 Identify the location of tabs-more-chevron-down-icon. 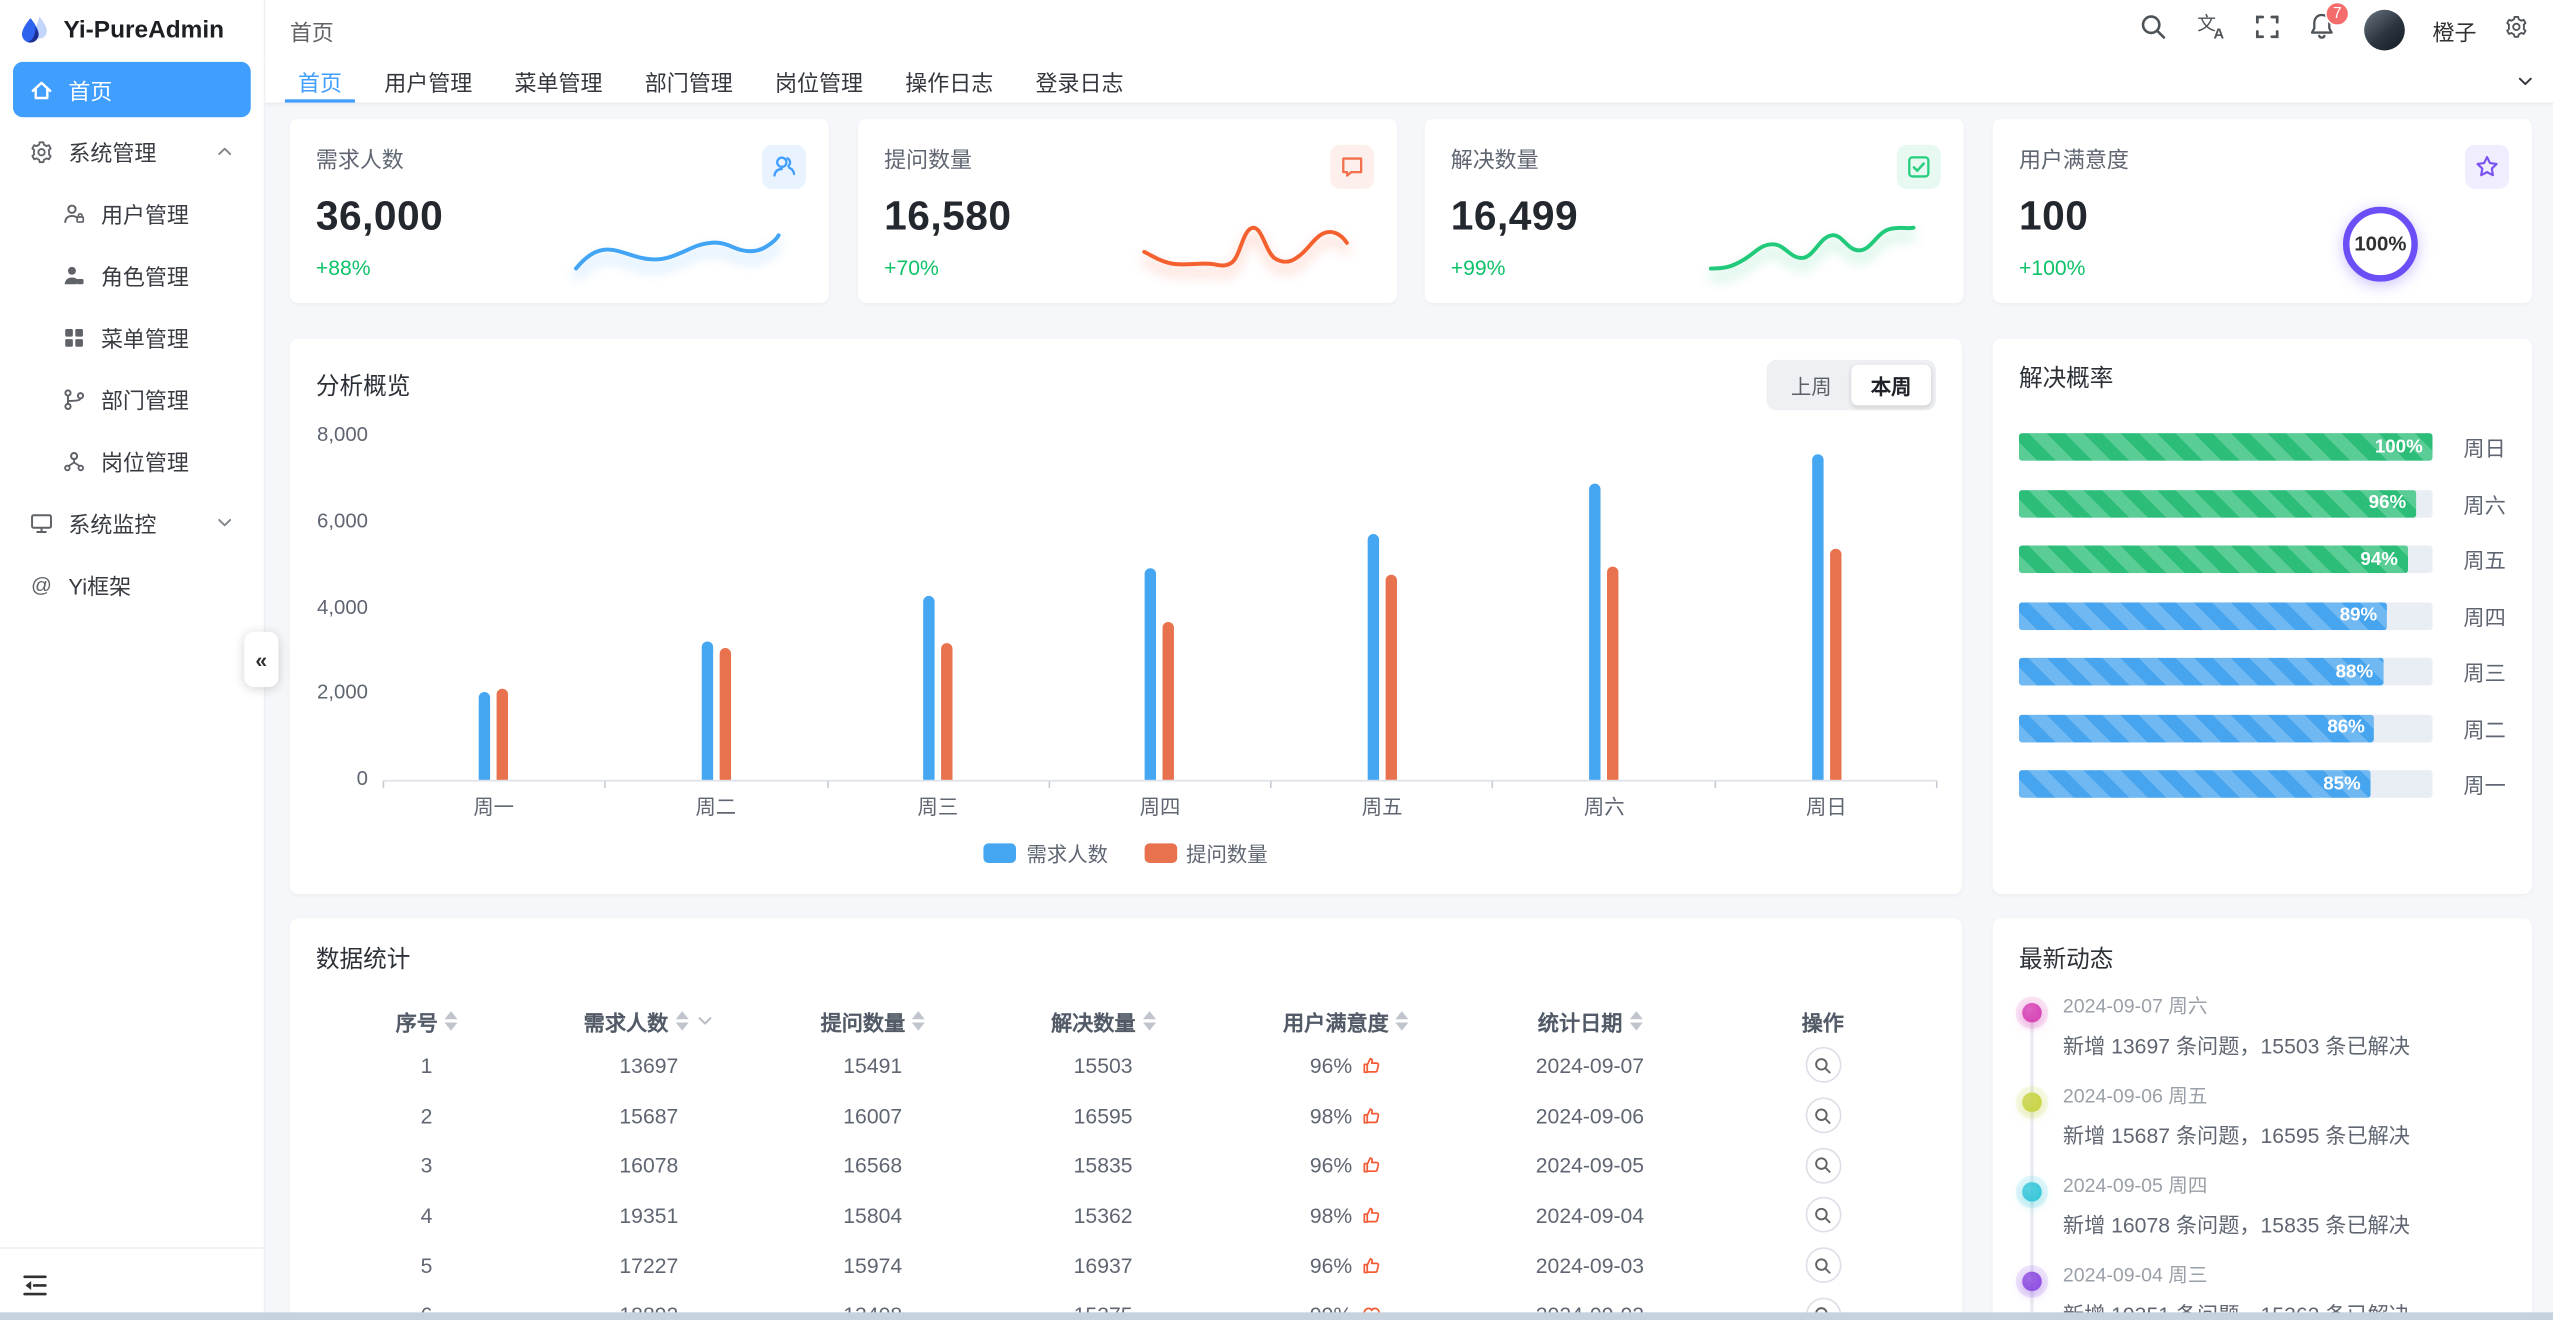
(2525, 81).